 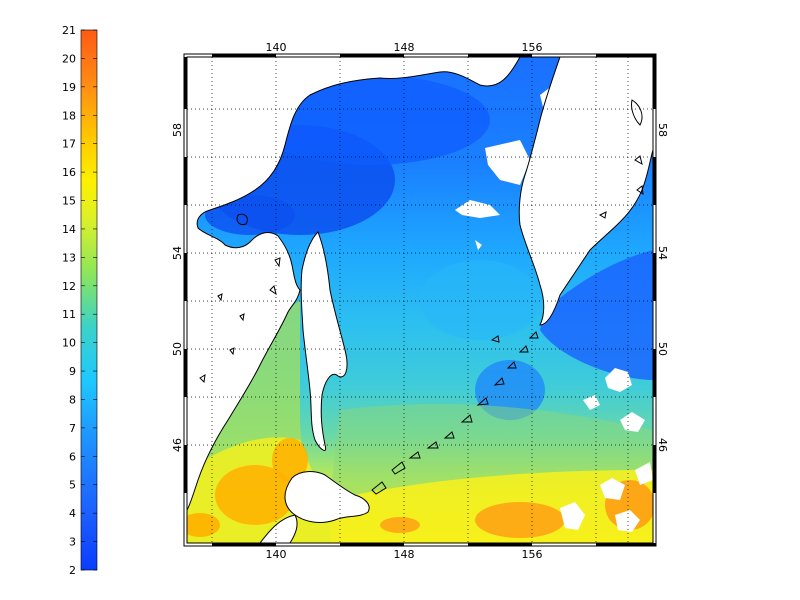 What do you see at coordinates (72, 570) in the screenshot?
I see `colorbar-tick-label: 2` at bounding box center [72, 570].